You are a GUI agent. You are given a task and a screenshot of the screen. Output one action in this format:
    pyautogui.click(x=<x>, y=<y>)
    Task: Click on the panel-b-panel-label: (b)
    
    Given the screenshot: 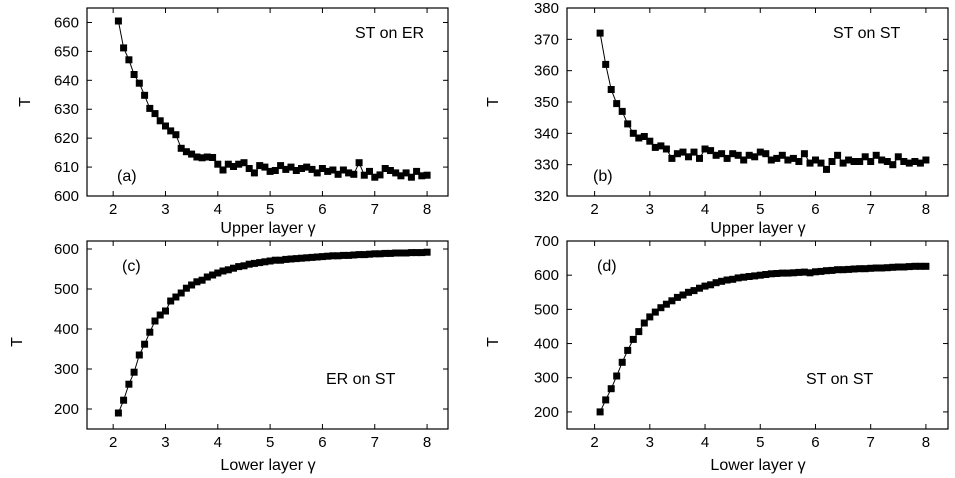 What is the action you would take?
    pyautogui.click(x=603, y=176)
    